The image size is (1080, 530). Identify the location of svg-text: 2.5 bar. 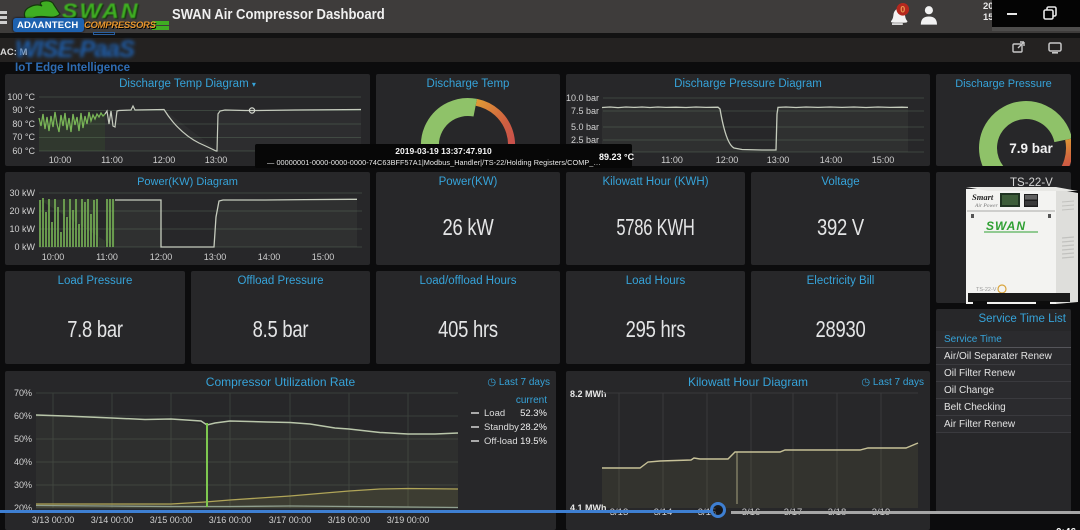
(585, 140).